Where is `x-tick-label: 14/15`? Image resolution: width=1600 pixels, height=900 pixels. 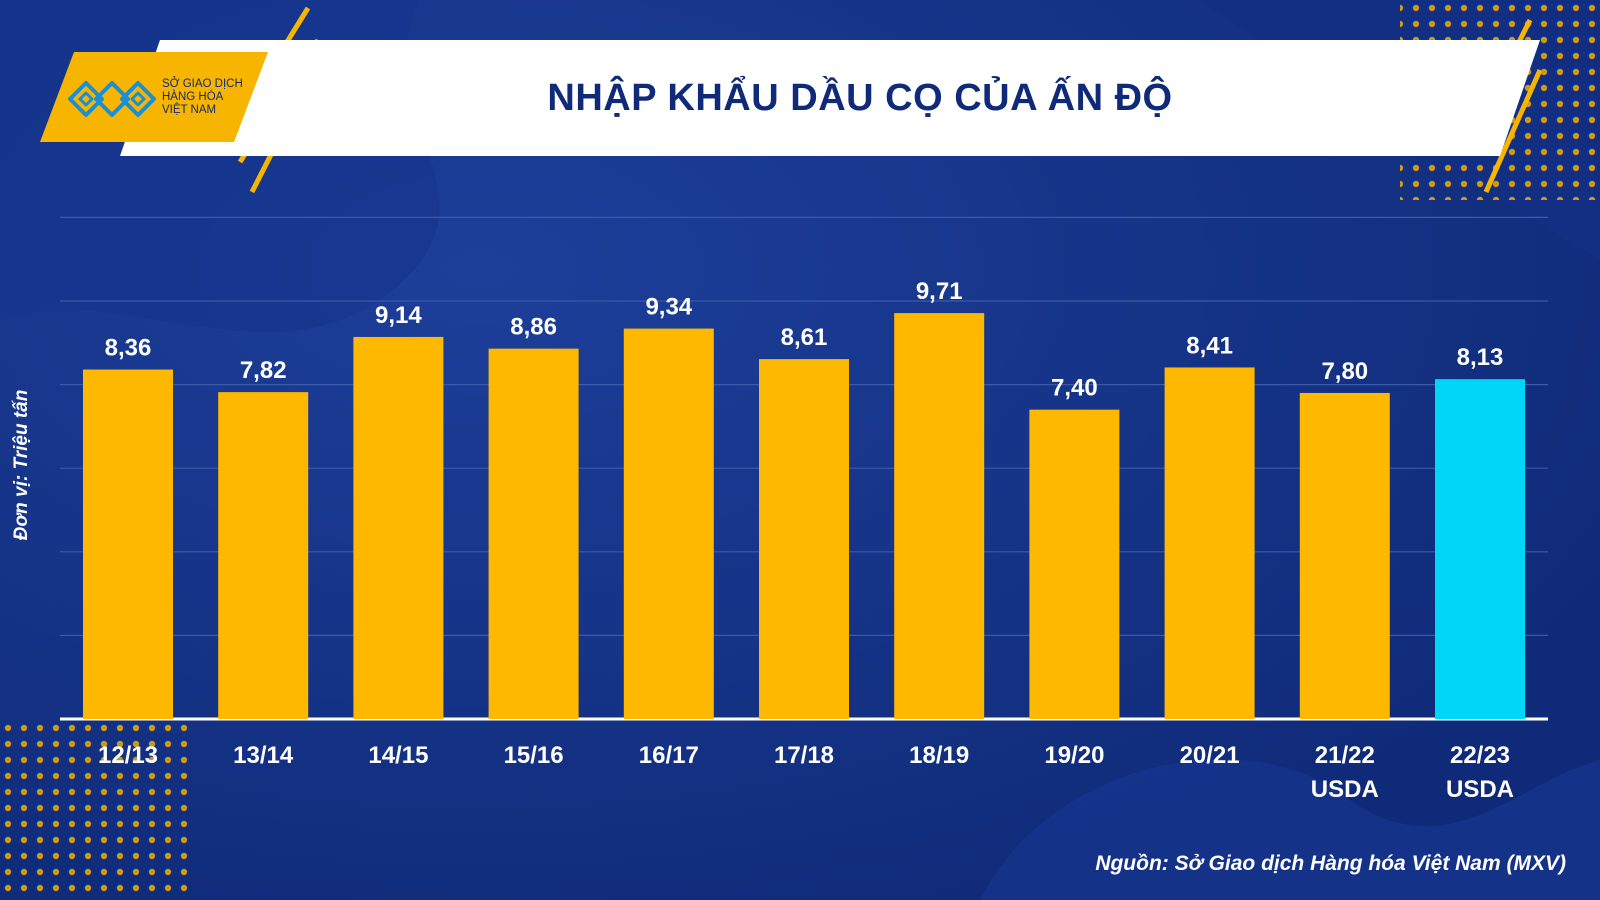
x-tick-label: 14/15 is located at coordinates (398, 755).